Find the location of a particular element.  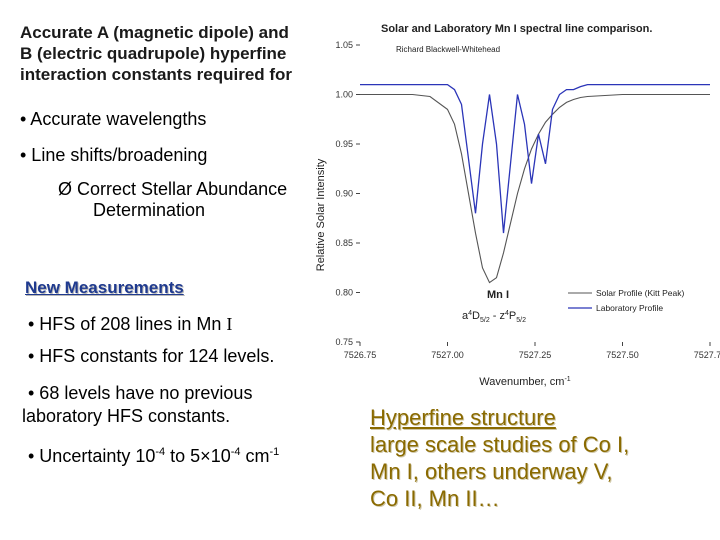

bullet-text: • HFS of 208 lines in Mn is located at coordinates (127, 324).